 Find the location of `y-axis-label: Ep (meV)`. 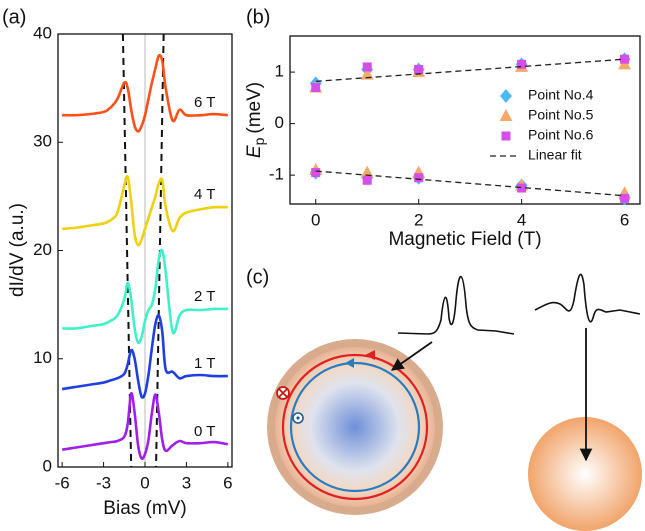

y-axis-label: Ep (meV) is located at coordinates (255, 120).